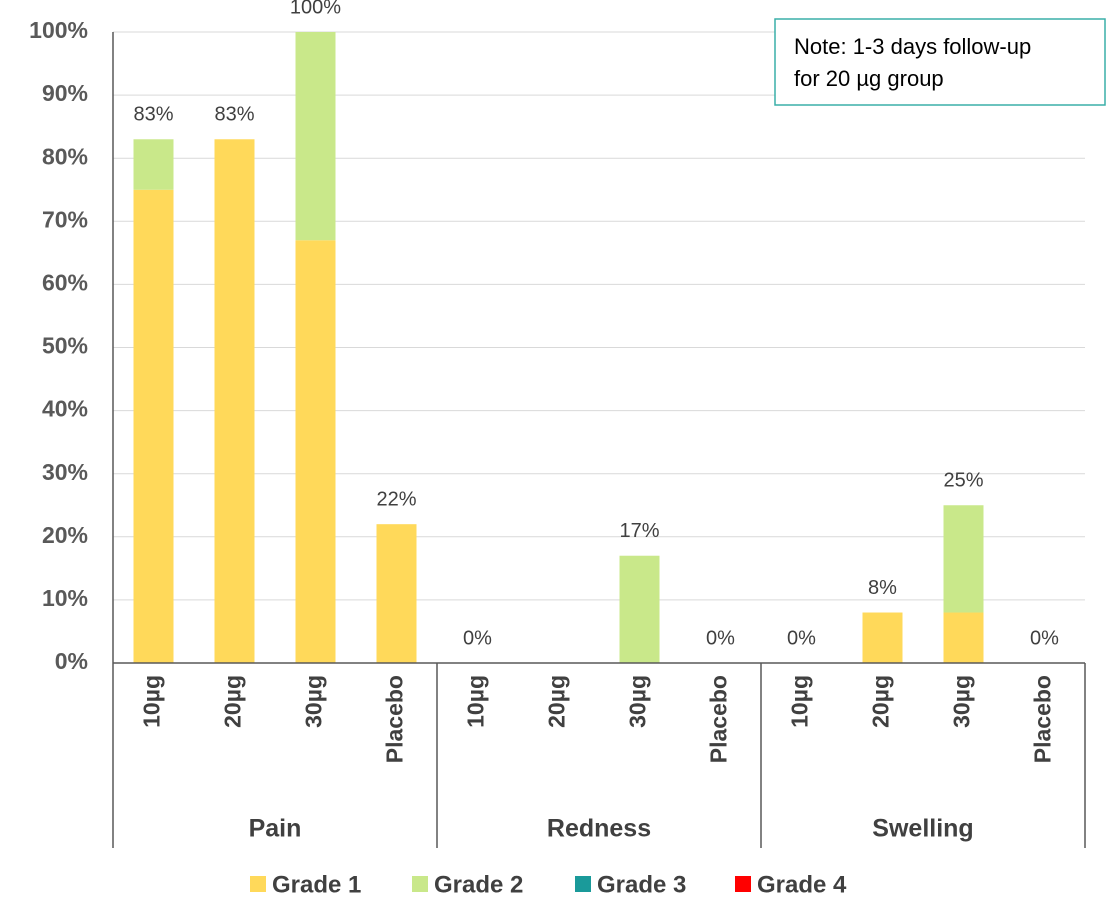 Image resolution: width=1107 pixels, height=900 pixels. Describe the element at coordinates (65, 598) in the screenshot. I see `y-tick-label: 10%` at that location.